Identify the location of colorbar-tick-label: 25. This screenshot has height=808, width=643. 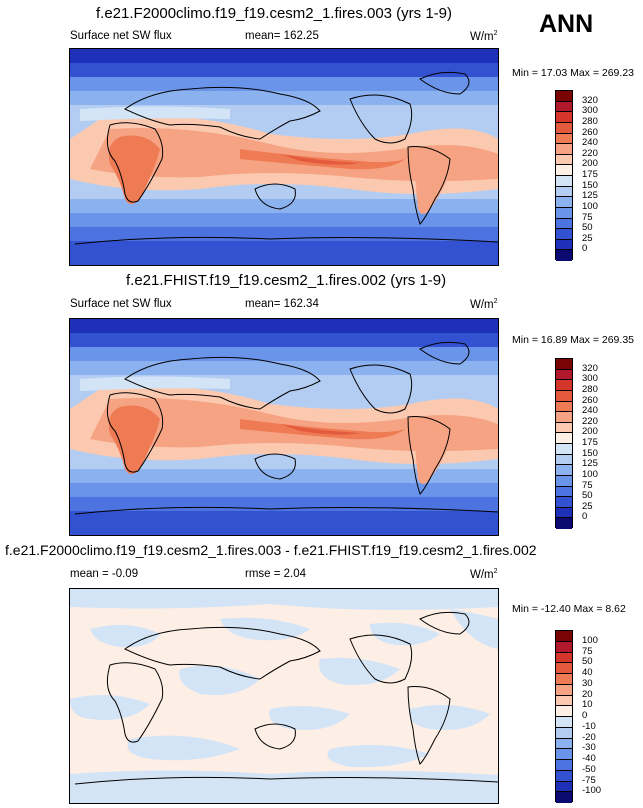
(587, 238).